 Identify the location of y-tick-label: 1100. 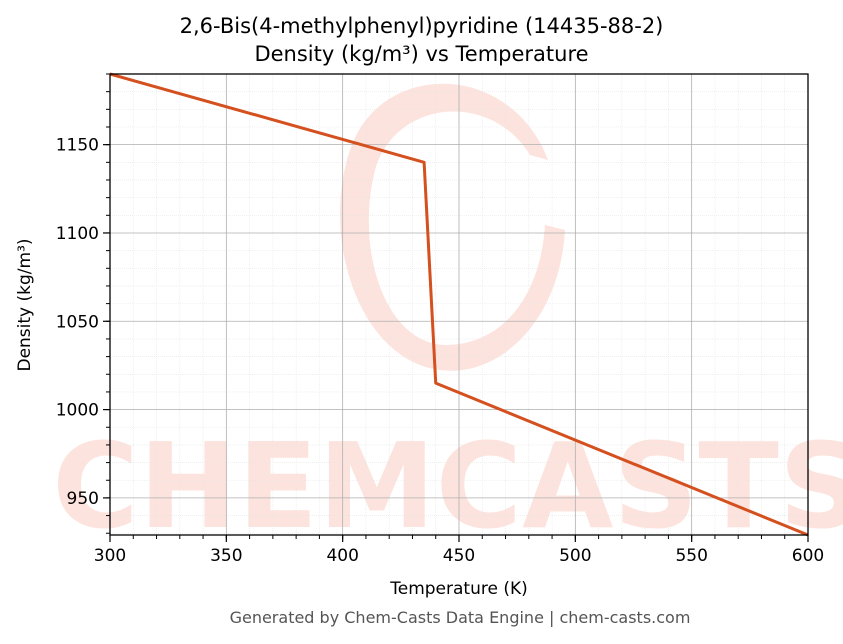
(77, 234).